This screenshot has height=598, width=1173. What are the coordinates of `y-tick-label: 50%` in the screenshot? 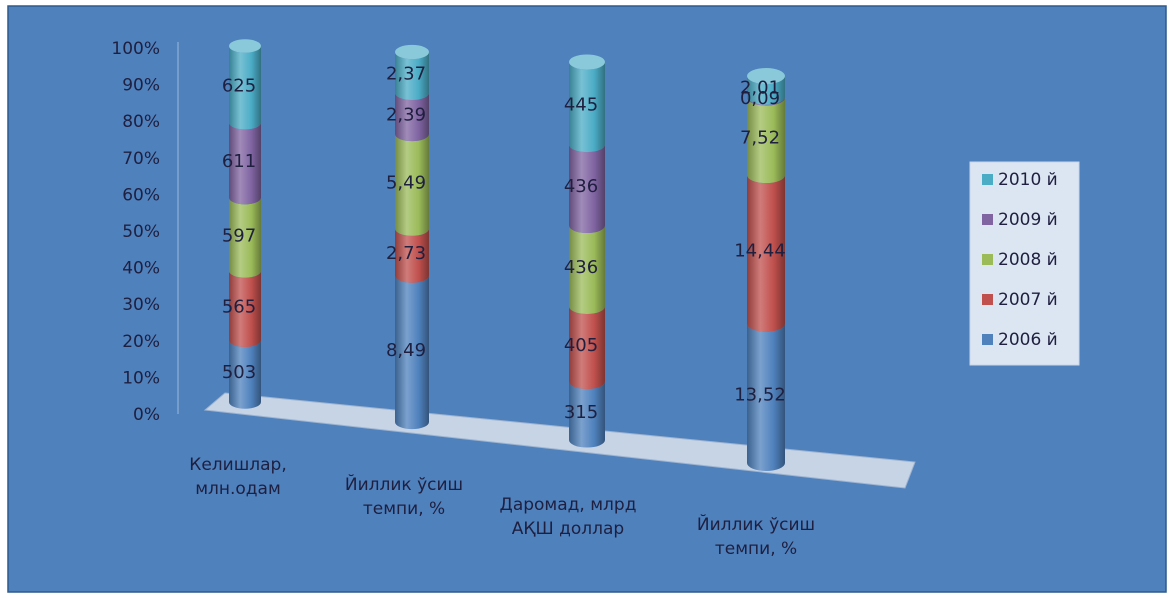 It's located at (141, 232).